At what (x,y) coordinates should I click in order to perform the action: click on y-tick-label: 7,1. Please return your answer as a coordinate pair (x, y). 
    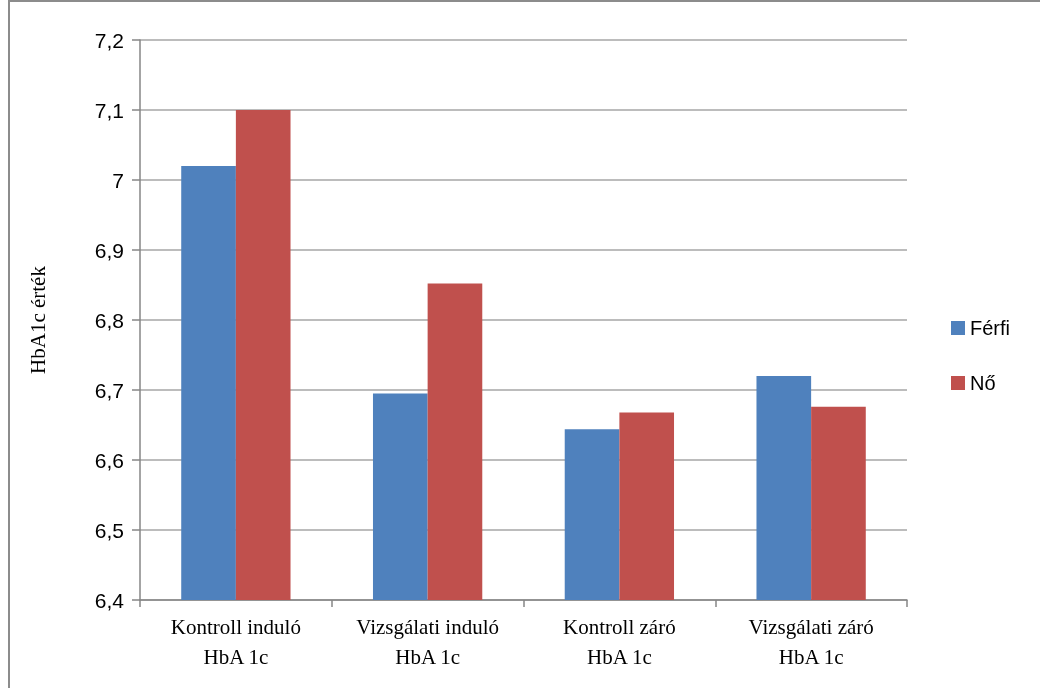
    Looking at the image, I should click on (109, 110).